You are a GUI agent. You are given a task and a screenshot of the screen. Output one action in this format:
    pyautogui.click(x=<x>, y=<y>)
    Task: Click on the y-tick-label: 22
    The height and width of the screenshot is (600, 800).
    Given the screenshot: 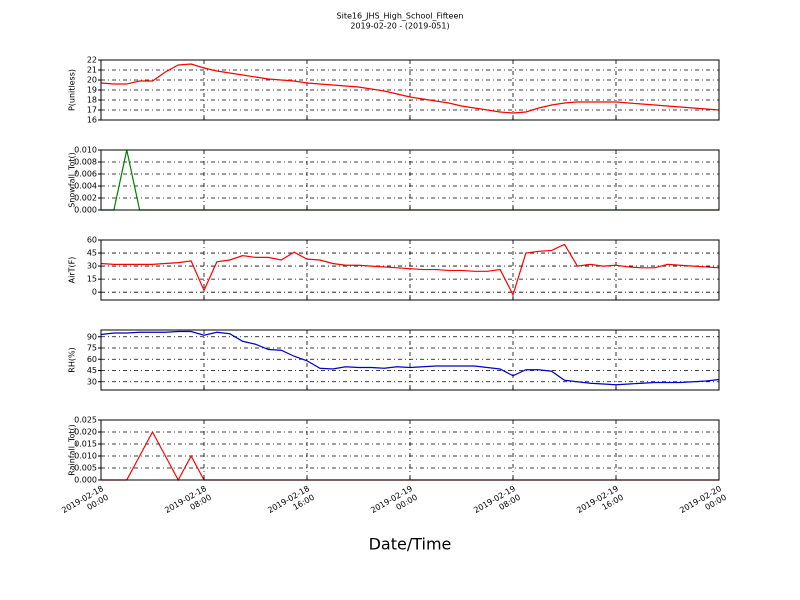 What is the action you would take?
    pyautogui.click(x=92, y=60)
    